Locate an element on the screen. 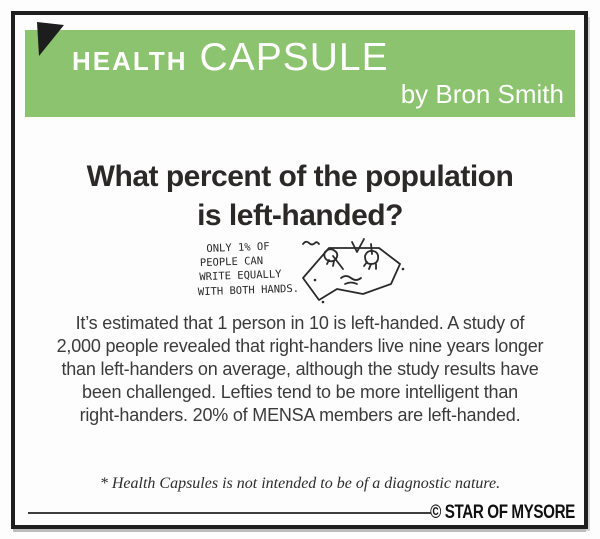 The width and height of the screenshot is (600, 539). caption-line-2: PEOPLE CAN is located at coordinates (232, 262).